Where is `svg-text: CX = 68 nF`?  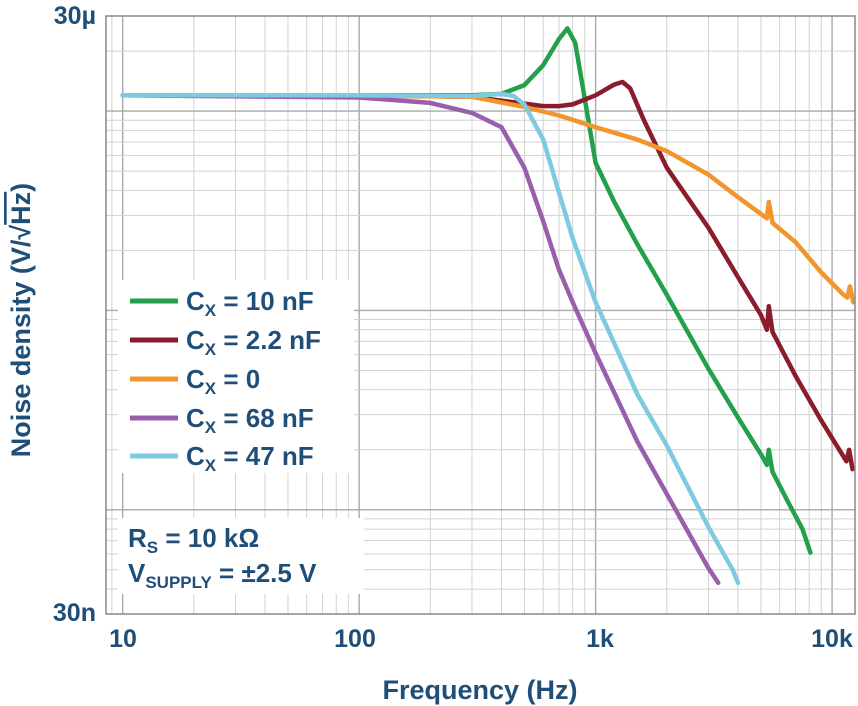
svg-text: CX = 68 nF is located at coordinates (250, 420).